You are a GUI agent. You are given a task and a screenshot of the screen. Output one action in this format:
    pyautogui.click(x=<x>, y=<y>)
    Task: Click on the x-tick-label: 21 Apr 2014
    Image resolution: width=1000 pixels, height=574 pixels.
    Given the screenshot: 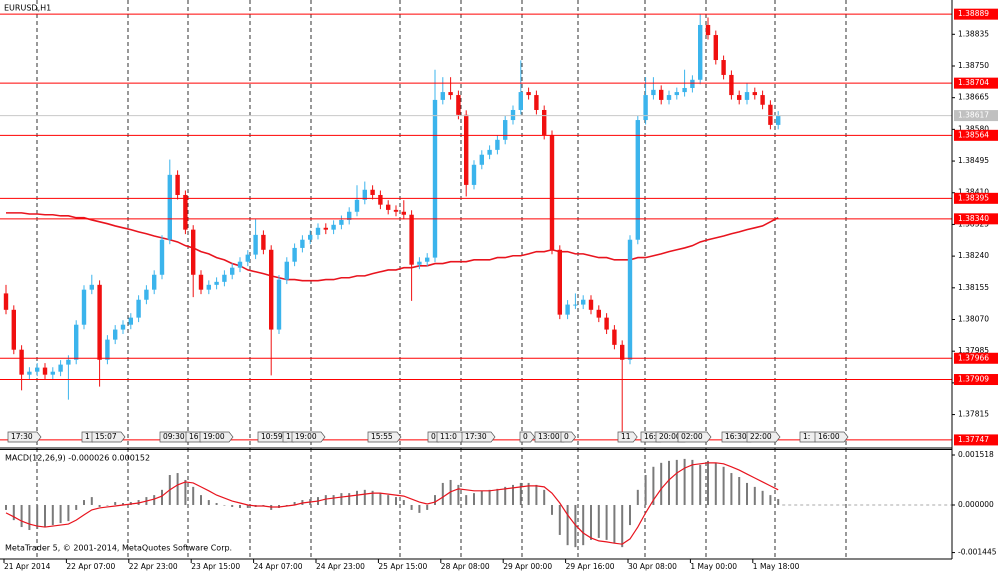 What is the action you would take?
    pyautogui.click(x=27, y=566)
    